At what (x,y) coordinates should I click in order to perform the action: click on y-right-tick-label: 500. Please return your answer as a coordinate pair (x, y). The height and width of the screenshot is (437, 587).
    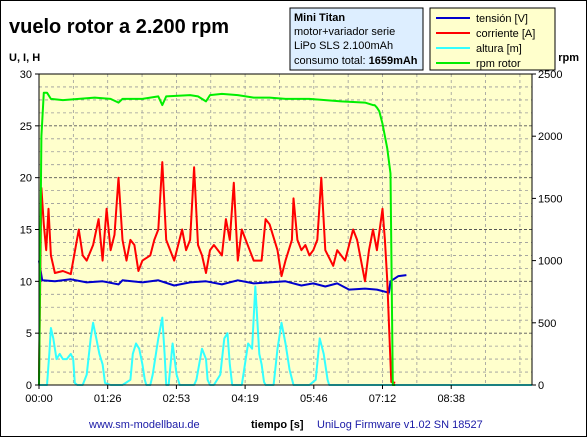
    Looking at the image, I should click on (547, 324).